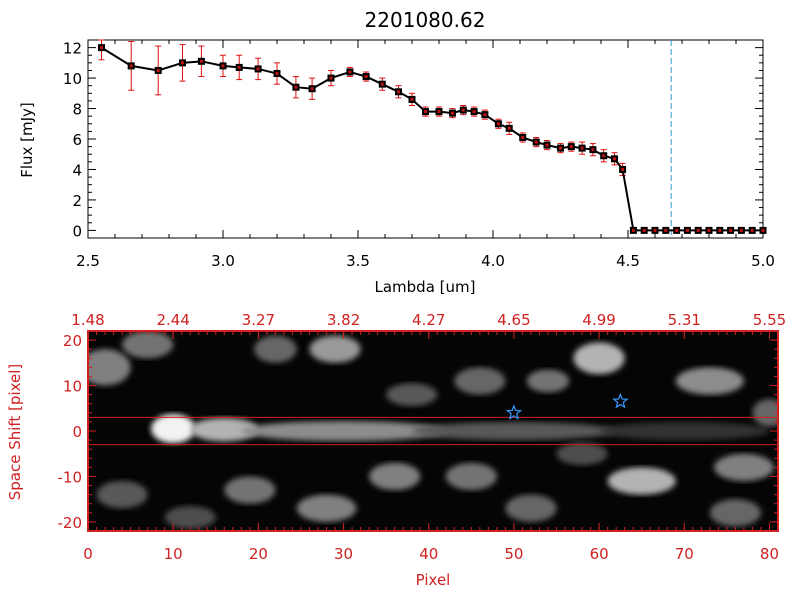 The image size is (800, 600). I want to click on y-tick-label: 8, so click(77, 110).